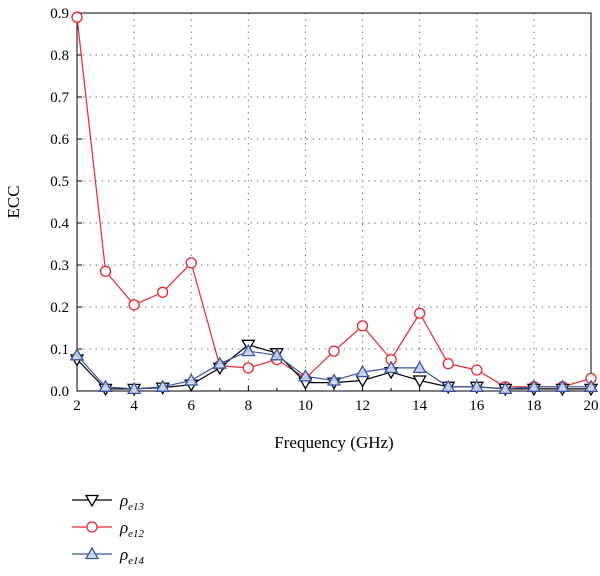 The image size is (600, 576). I want to click on y-tick-label: 0.3, so click(59, 266).